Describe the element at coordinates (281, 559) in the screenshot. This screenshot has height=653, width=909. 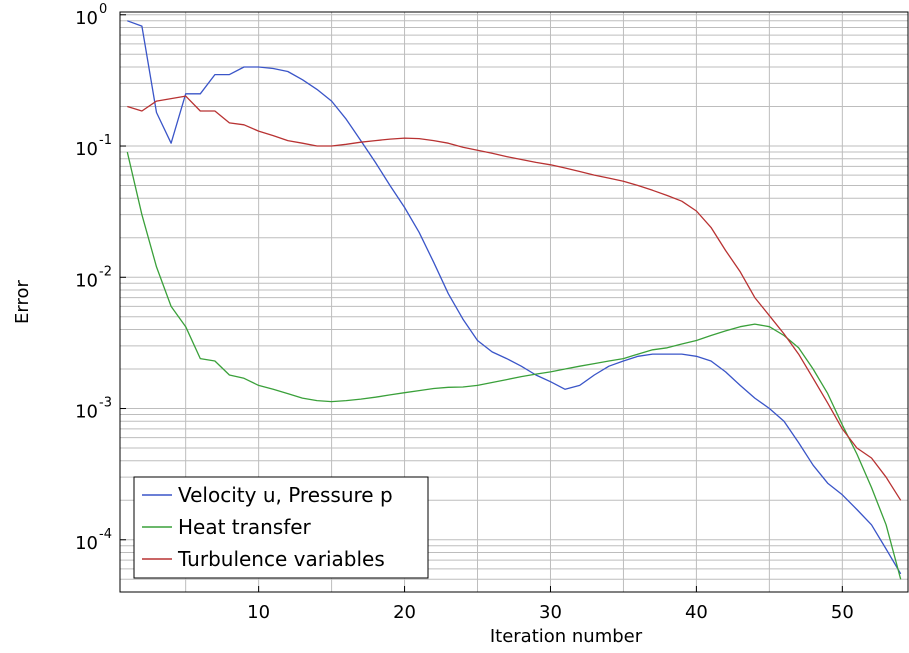
I see `legend-entry: Turbulence variables` at that location.